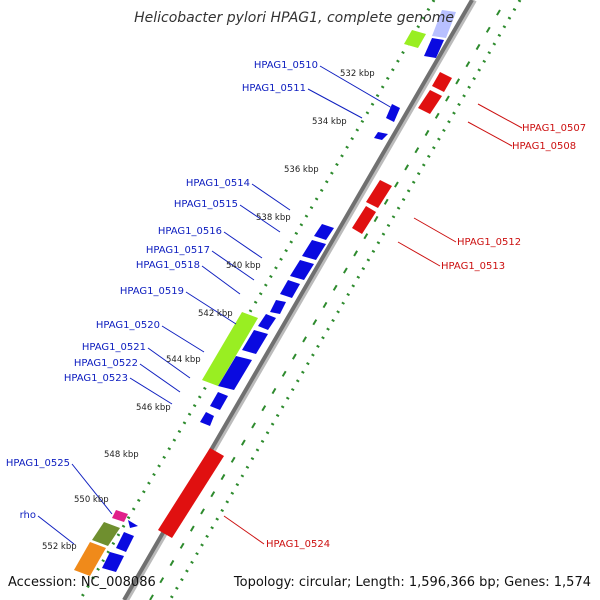 This screenshot has height=600, width=600. I want to click on gene-arrow-rho-b, so click(113, 562).